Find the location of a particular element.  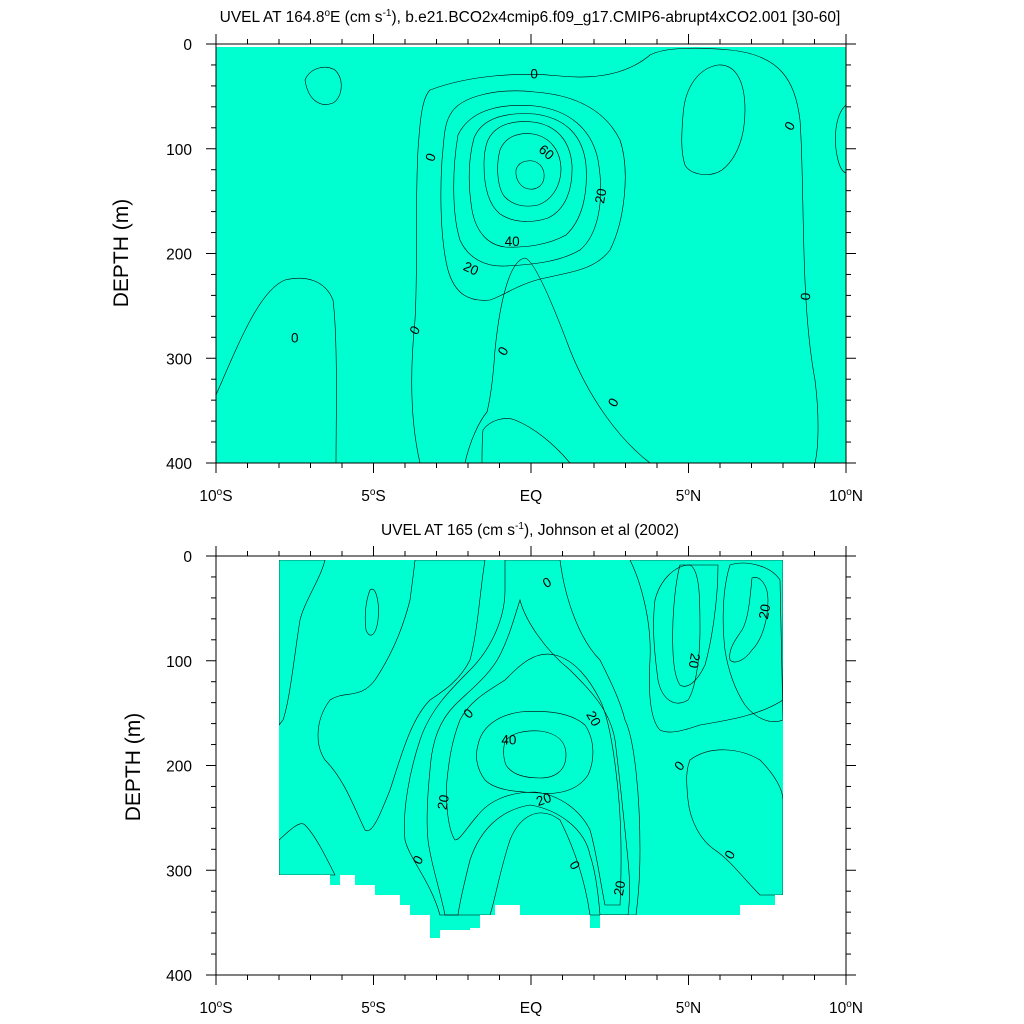

obs-fill-0-10-west is located at coordinates (302, 643).